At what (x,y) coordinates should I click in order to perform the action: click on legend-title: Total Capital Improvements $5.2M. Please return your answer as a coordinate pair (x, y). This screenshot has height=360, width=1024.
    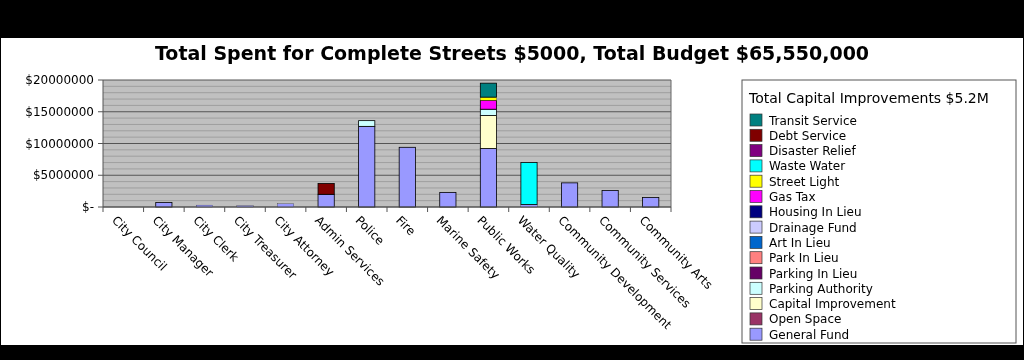
    Looking at the image, I should click on (868, 98).